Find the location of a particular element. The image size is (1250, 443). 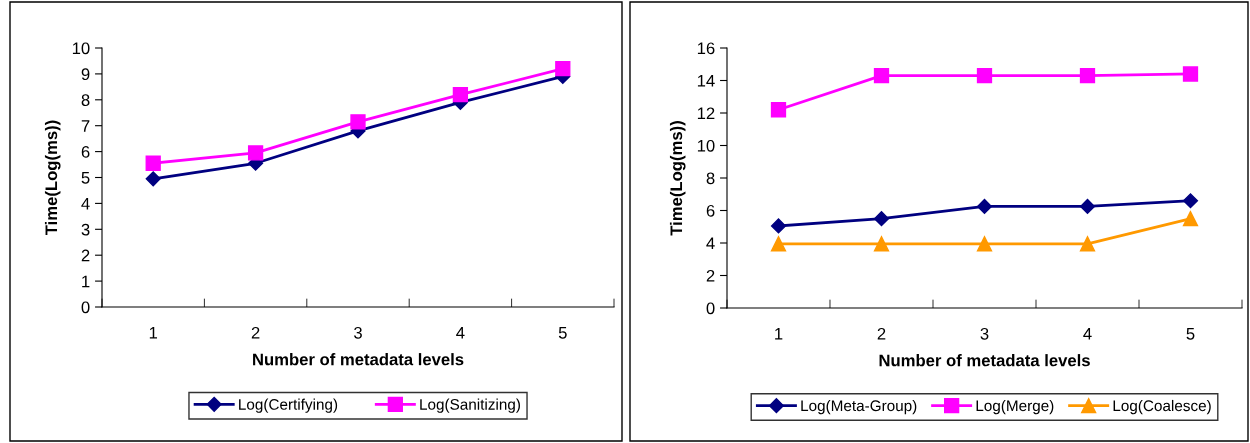

legend-label: Log(Certifying) is located at coordinates (288, 405).